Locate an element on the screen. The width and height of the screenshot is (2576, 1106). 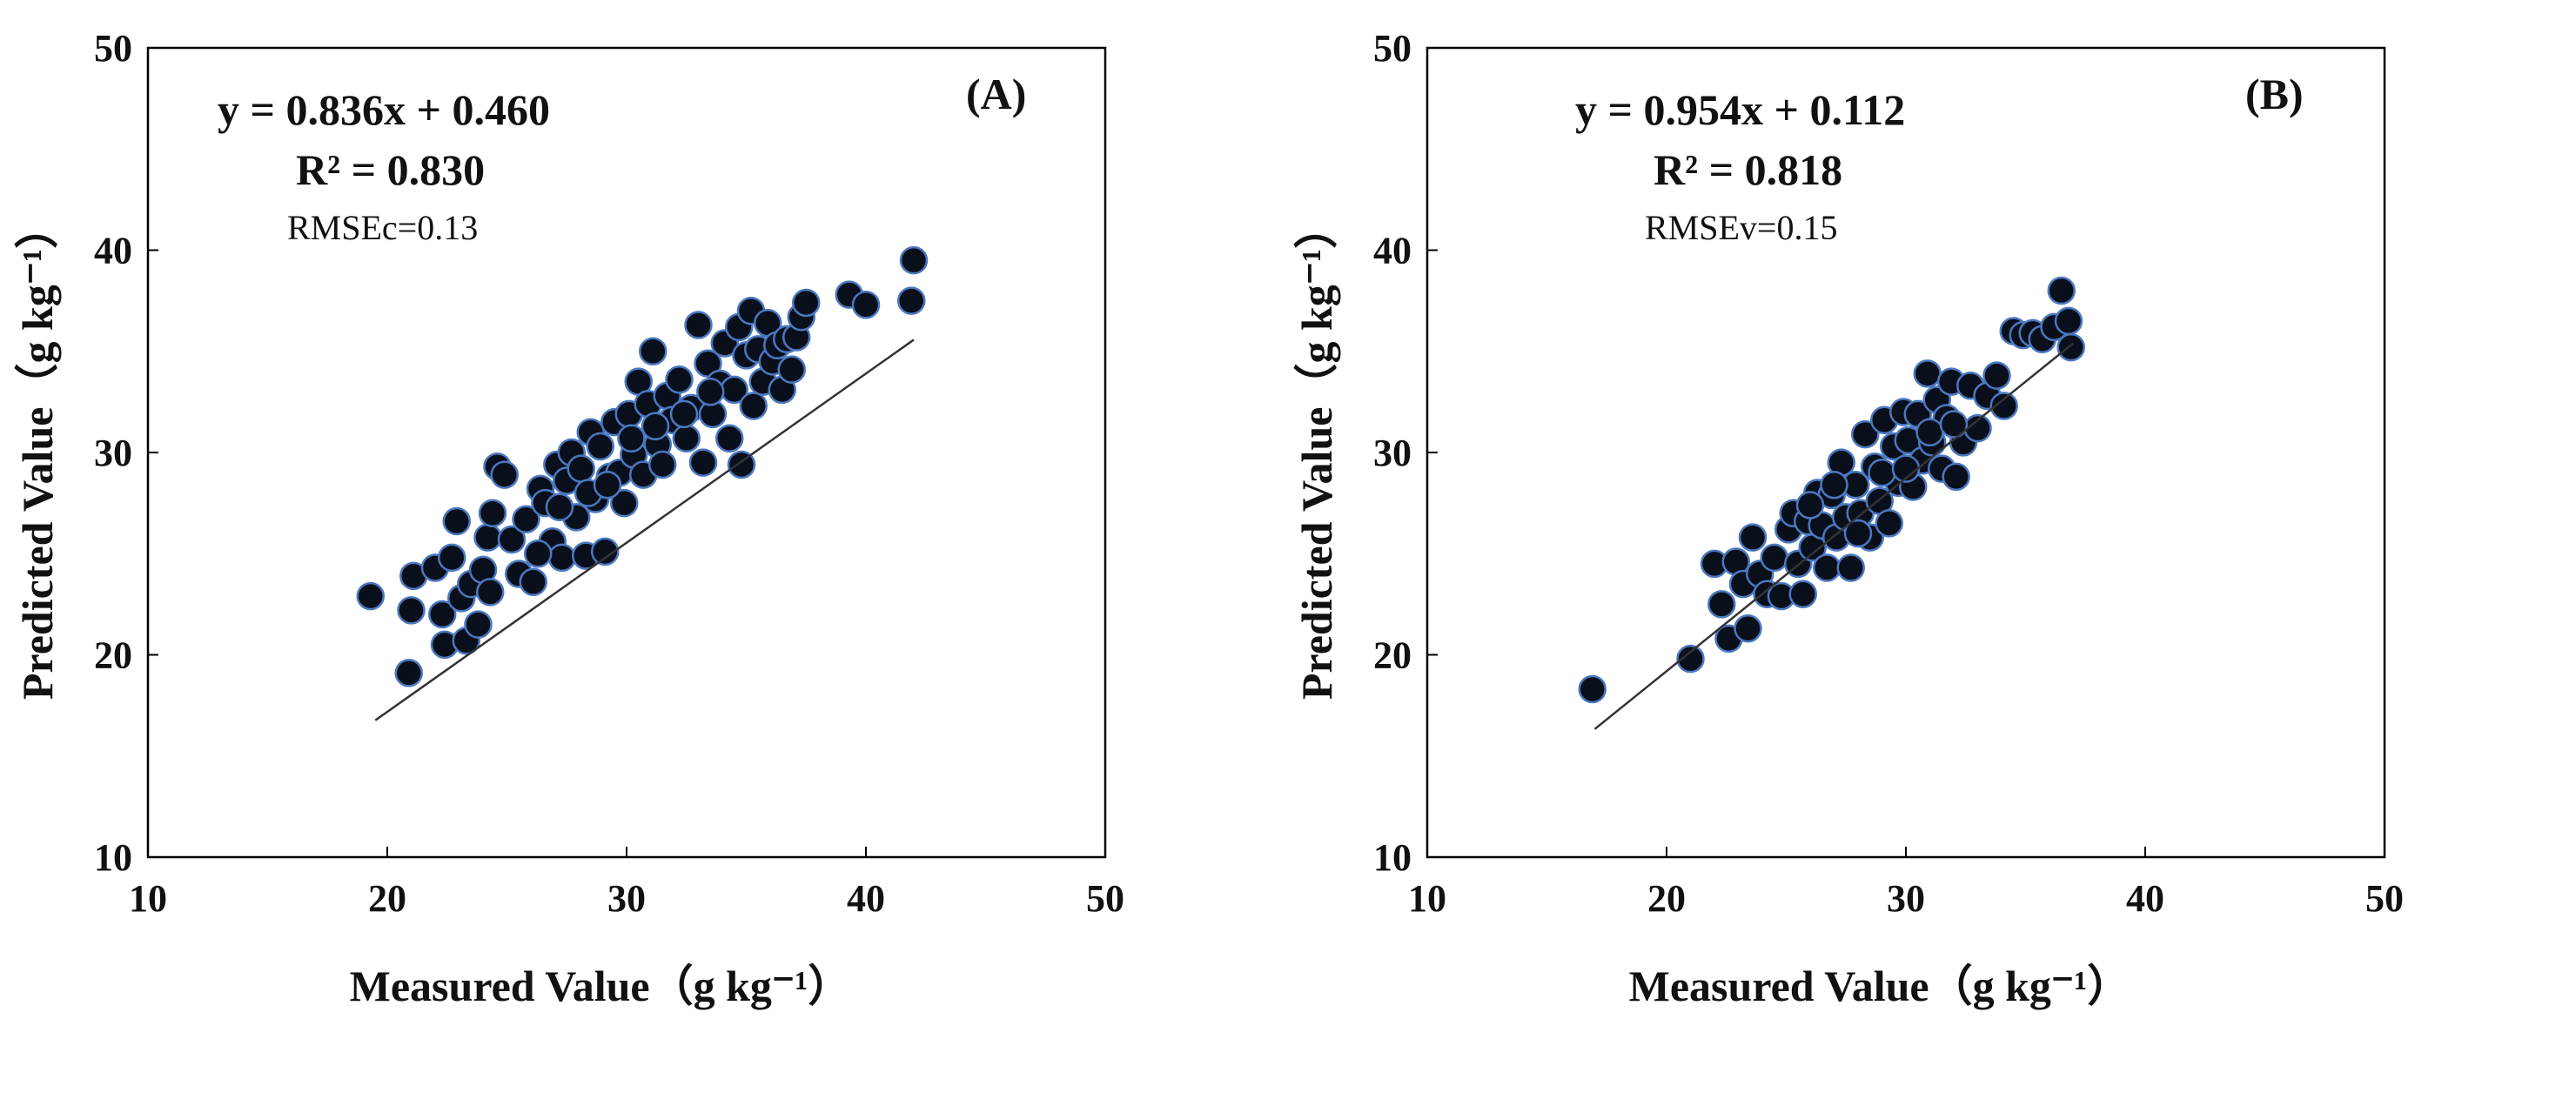
rmse-value: RMSEc=0.13 is located at coordinates (383, 227).